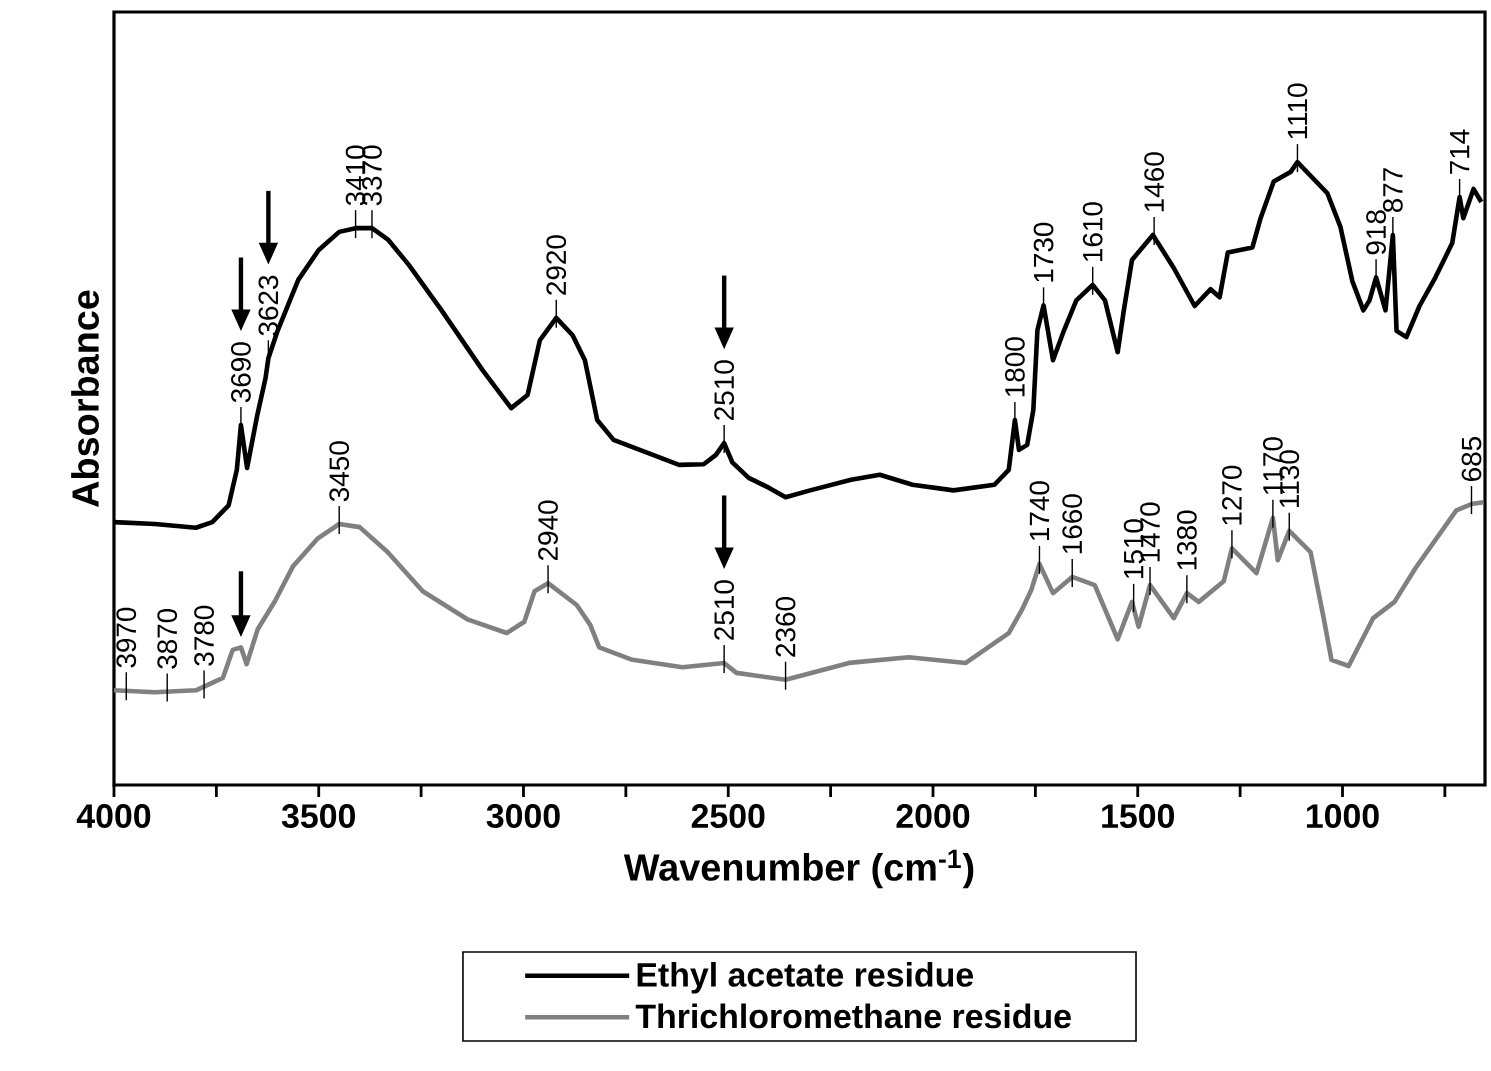  What do you see at coordinates (1092, 231) in the screenshot?
I see `annotation: 1610` at bounding box center [1092, 231].